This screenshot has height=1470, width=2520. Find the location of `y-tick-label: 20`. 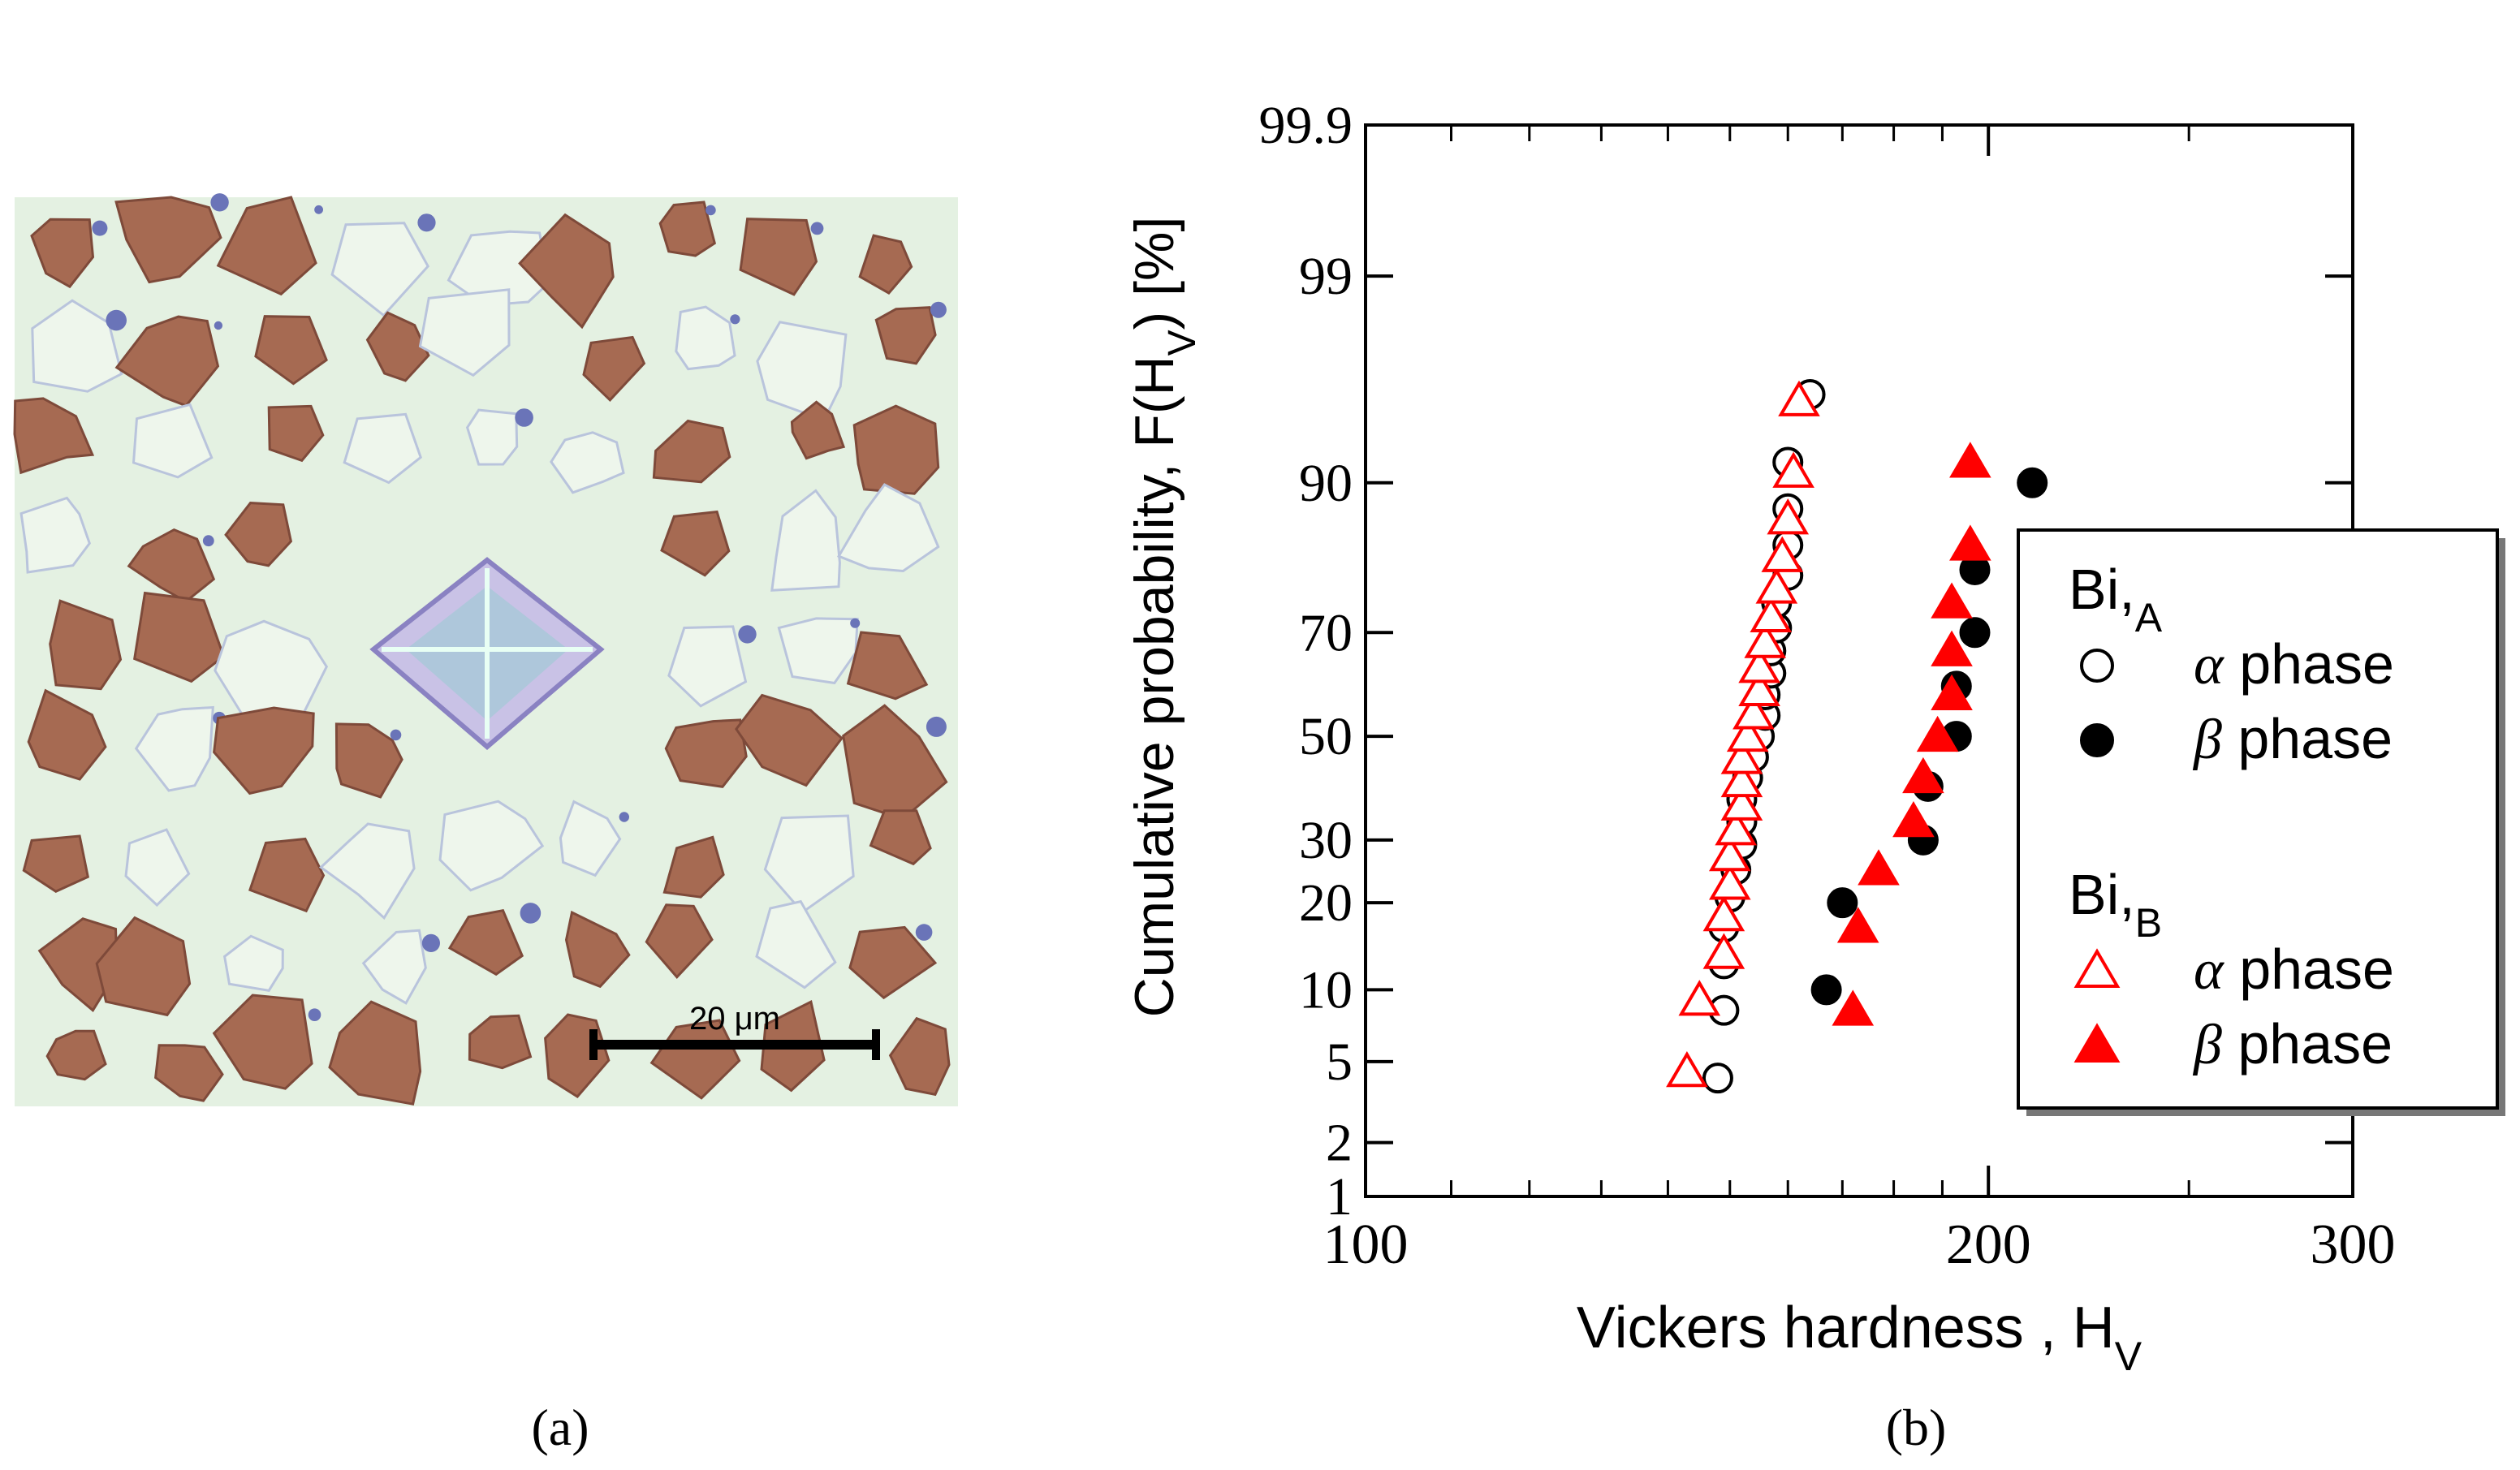

y-tick-label: 20 is located at coordinates (1326, 903).